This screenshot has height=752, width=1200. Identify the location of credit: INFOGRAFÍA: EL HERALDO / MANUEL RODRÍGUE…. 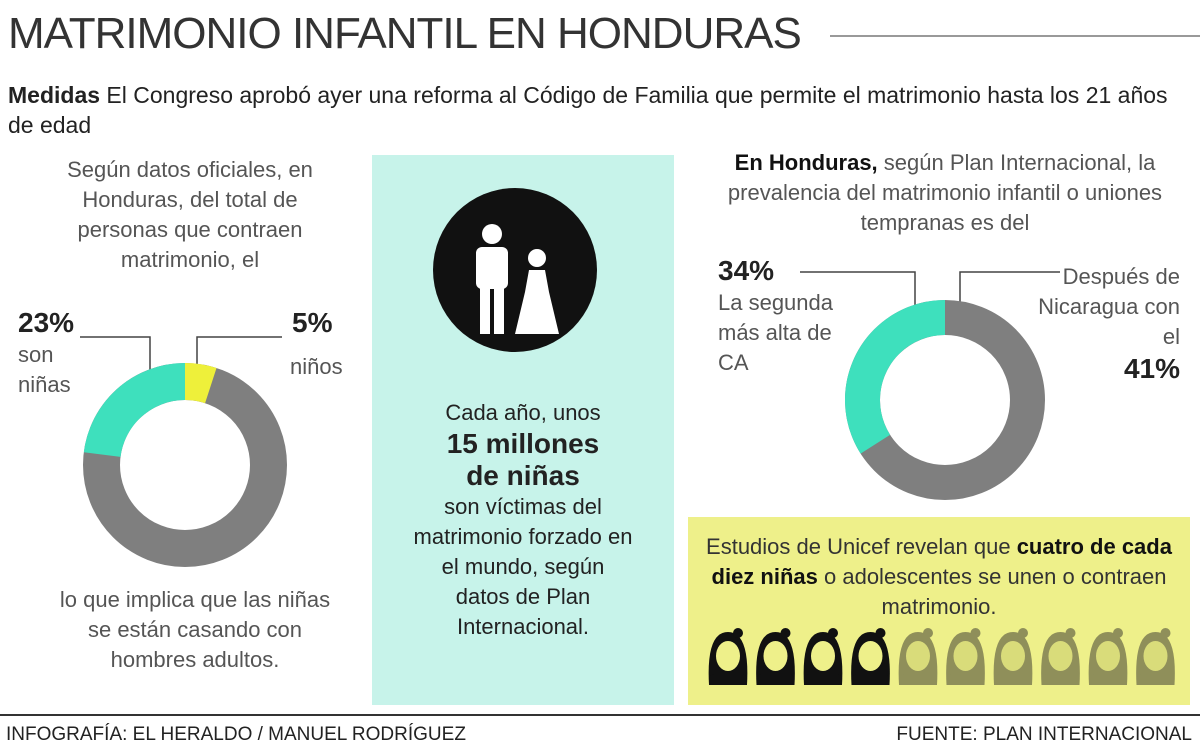
(236, 734).